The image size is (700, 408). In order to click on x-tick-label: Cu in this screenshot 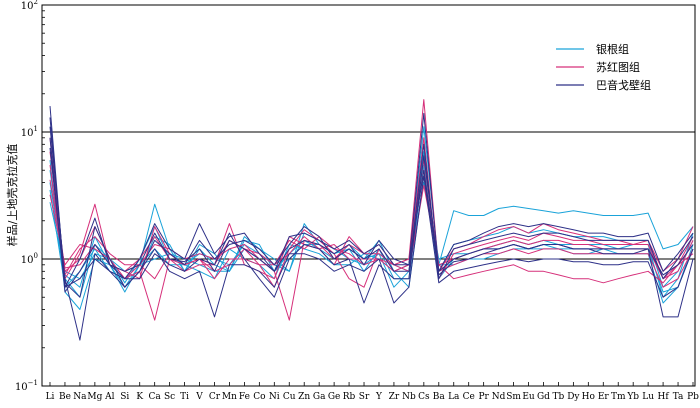, I will do `click(289, 397)`.